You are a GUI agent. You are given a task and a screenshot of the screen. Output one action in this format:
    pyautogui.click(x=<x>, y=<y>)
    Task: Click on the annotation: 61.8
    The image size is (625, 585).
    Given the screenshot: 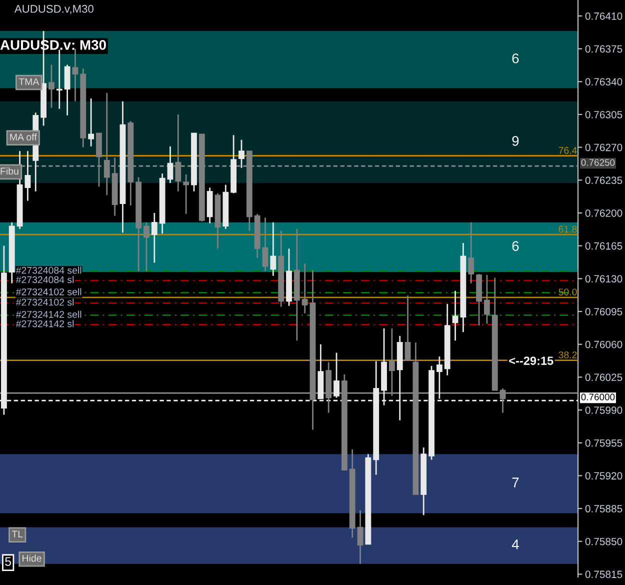 What is the action you would take?
    pyautogui.click(x=567, y=229)
    